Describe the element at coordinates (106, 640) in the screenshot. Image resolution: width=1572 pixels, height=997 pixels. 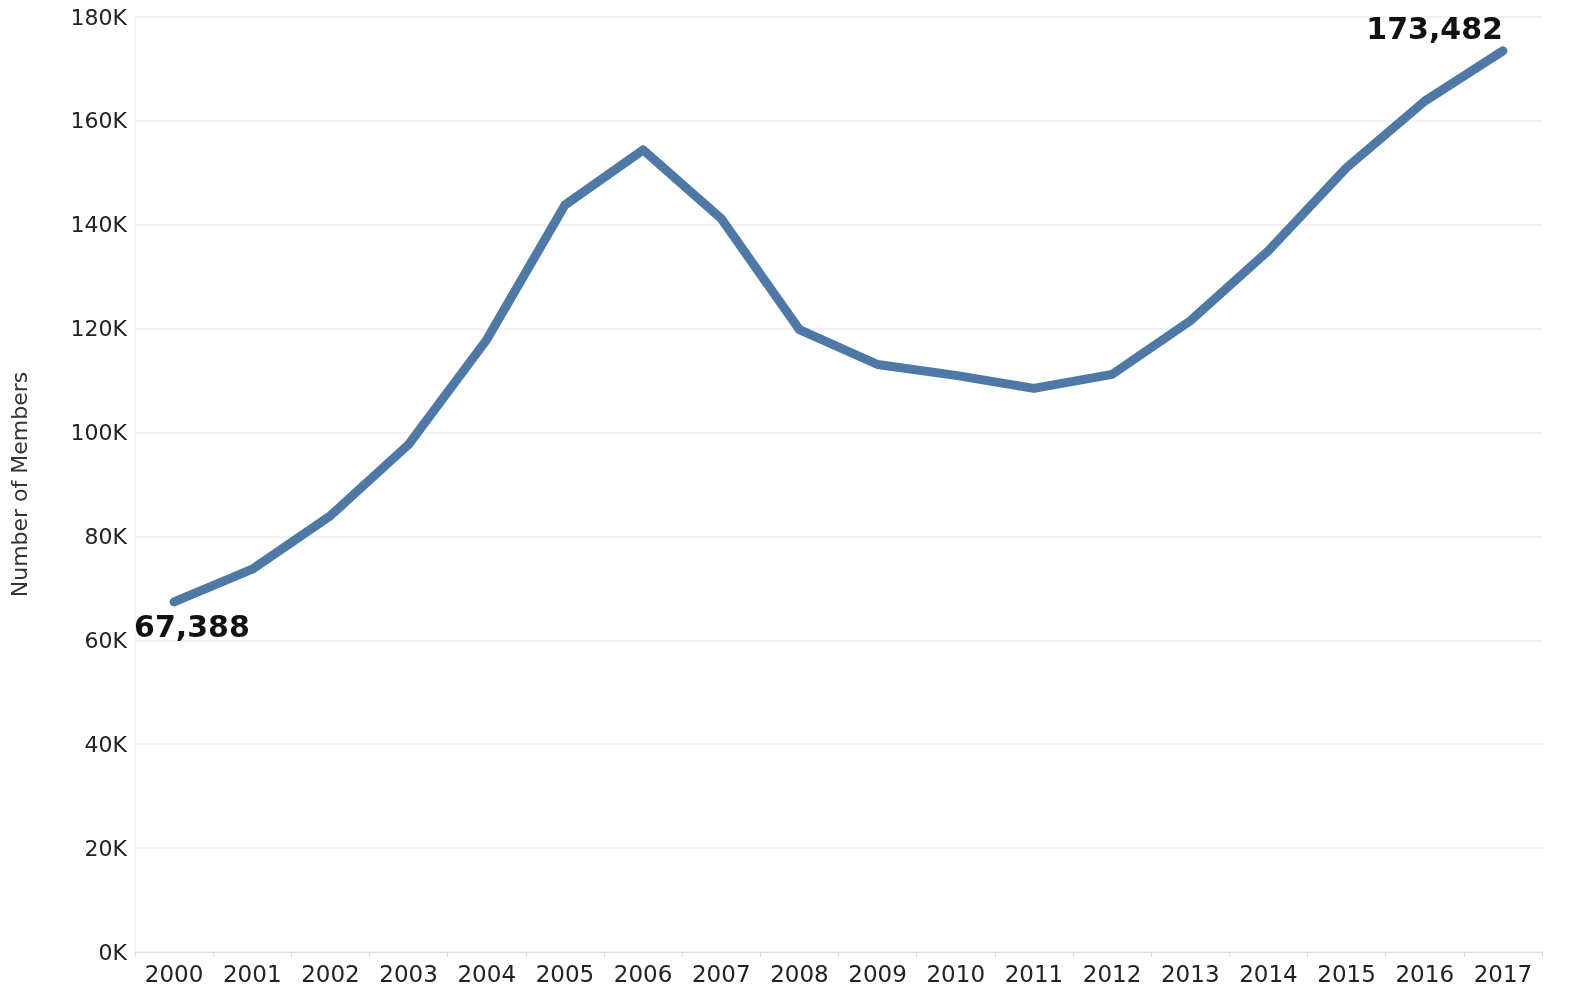
I see `y-tick-label: 60K` at that location.